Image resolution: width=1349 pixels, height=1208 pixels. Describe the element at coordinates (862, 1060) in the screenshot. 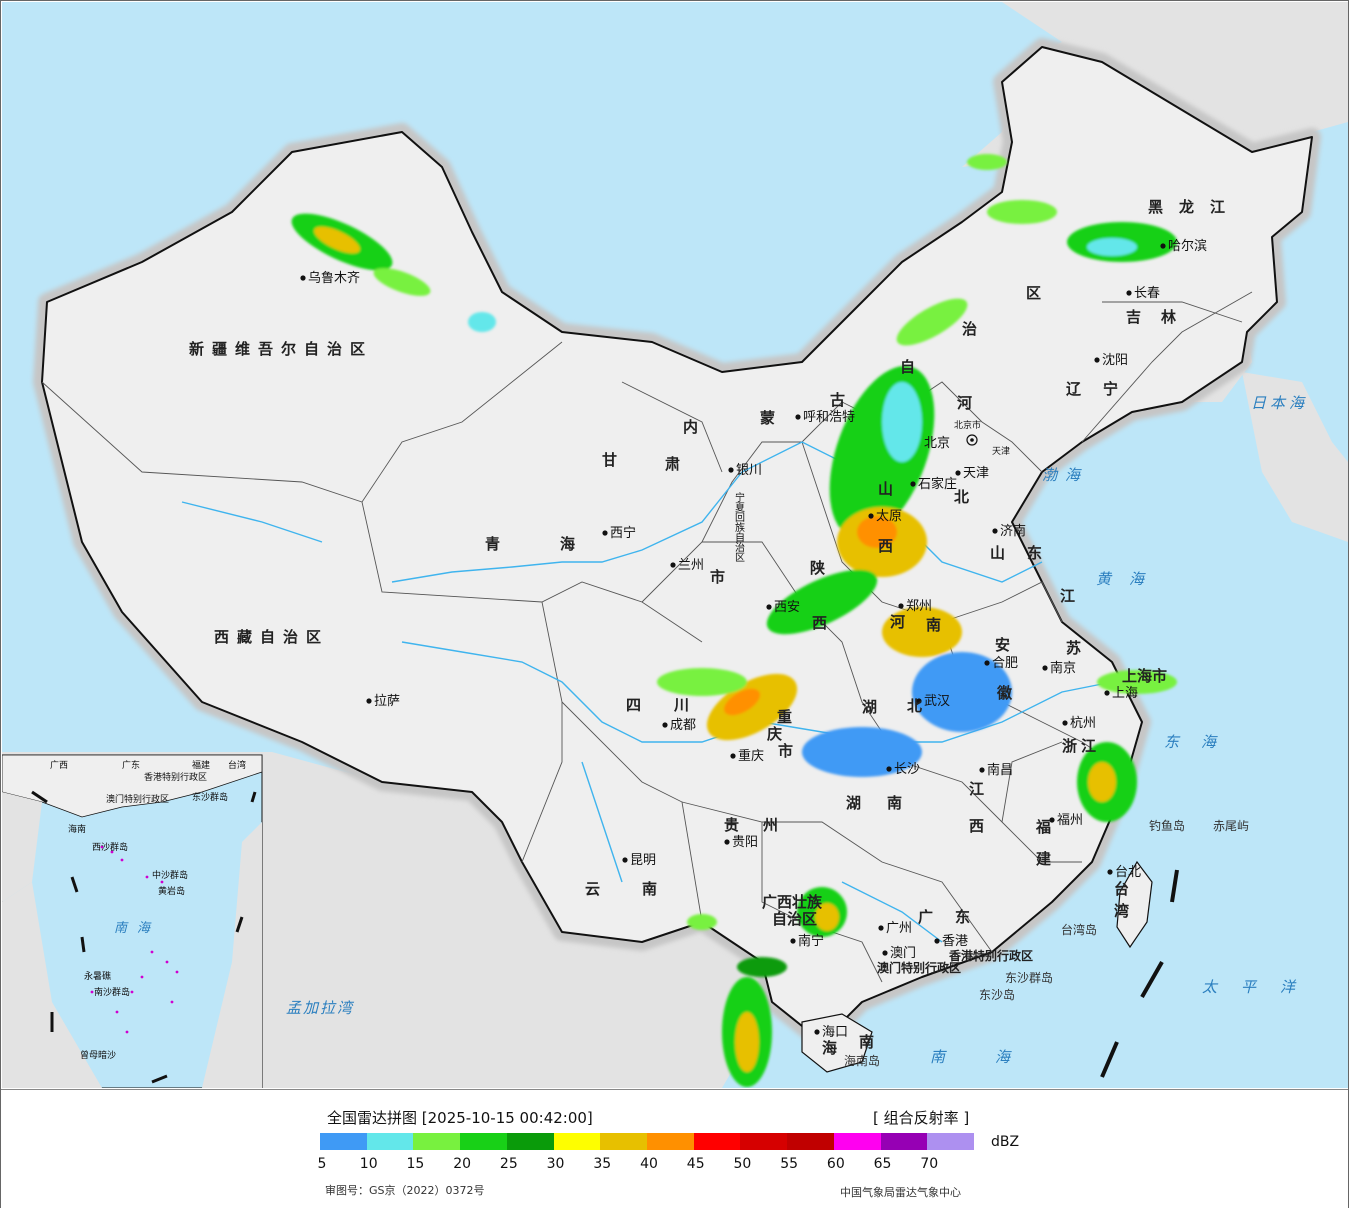

I see `island-hainan: 海南岛` at that location.